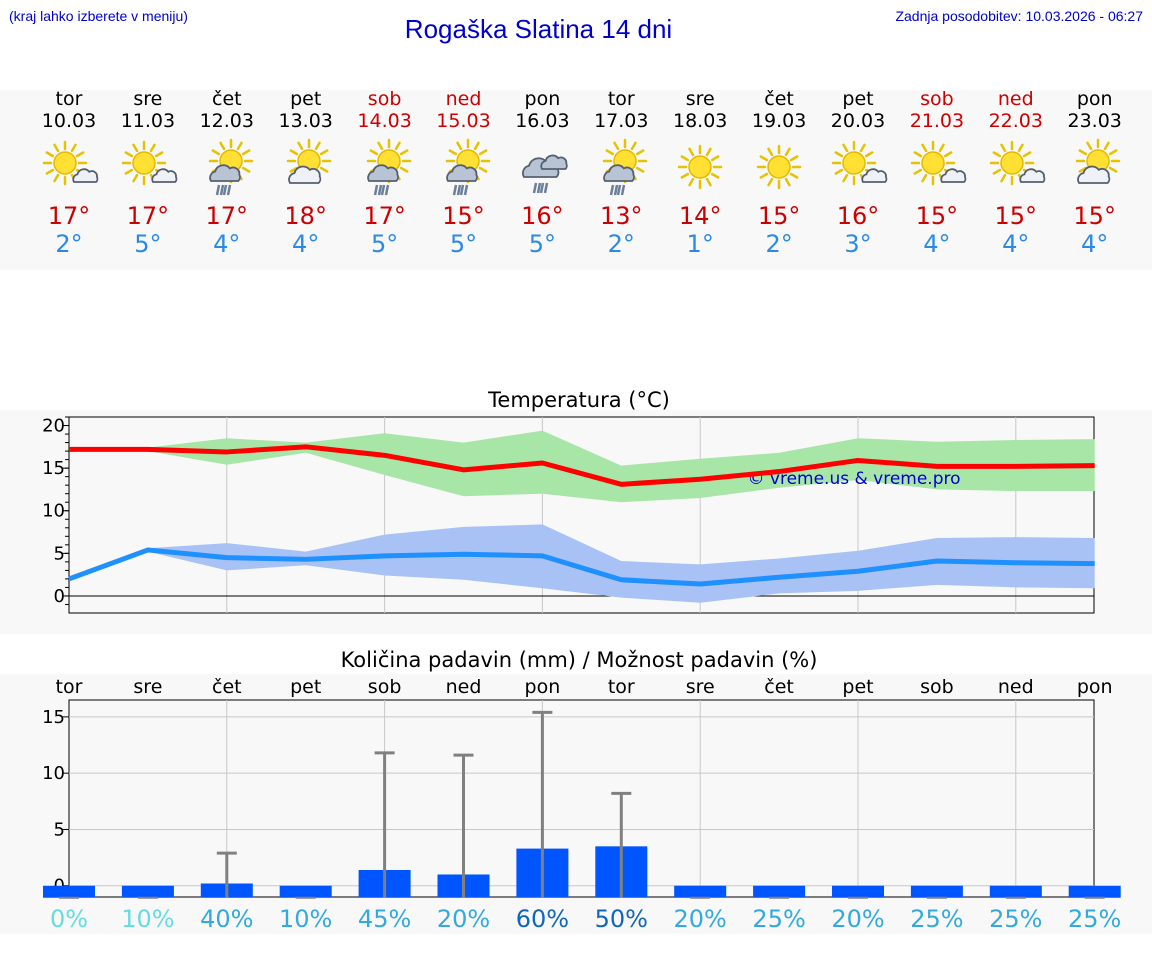  I want to click on max-temperature: 18°, so click(305, 216).